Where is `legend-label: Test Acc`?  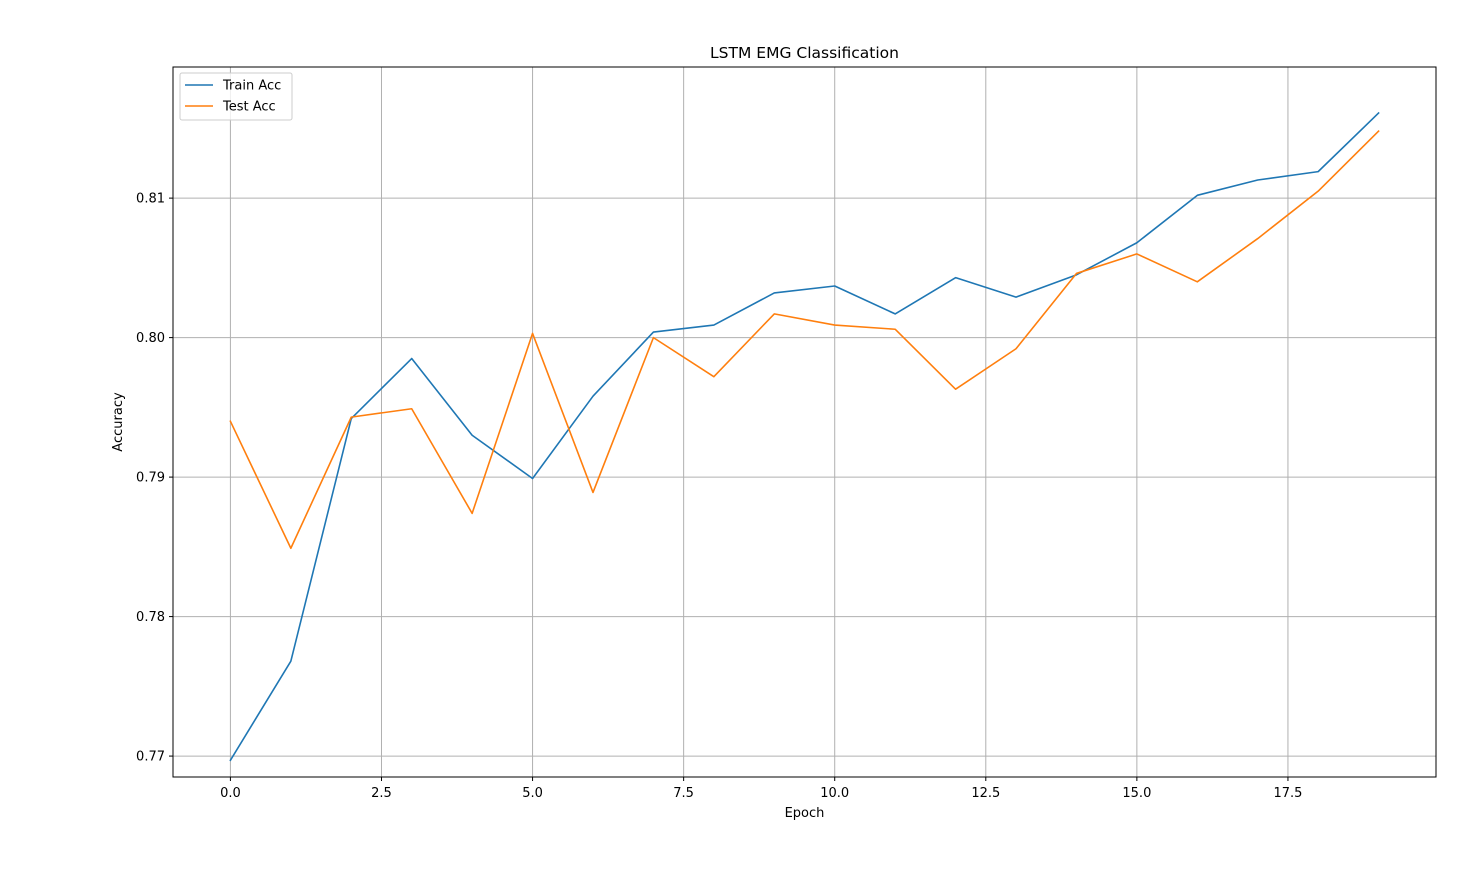 legend-label: Test Acc is located at coordinates (249, 107).